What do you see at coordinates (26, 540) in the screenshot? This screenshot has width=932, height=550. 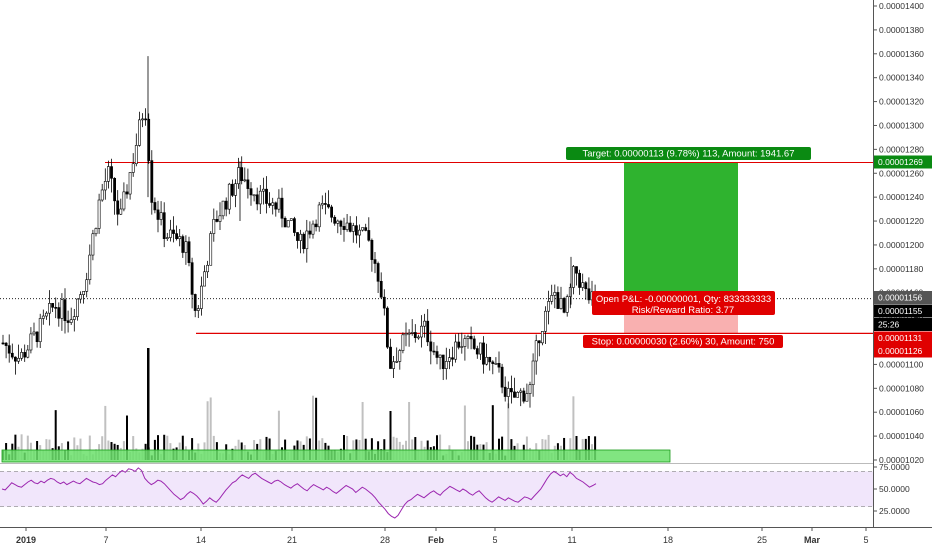 I see `time-tick-label: 2019` at bounding box center [26, 540].